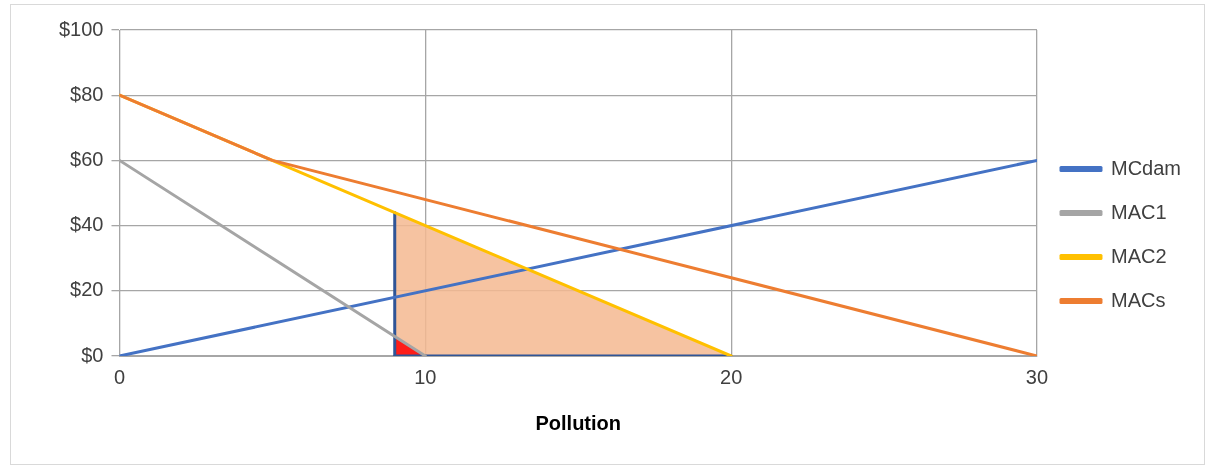  What do you see at coordinates (1138, 299) in the screenshot?
I see `legend-label: MACs` at bounding box center [1138, 299].